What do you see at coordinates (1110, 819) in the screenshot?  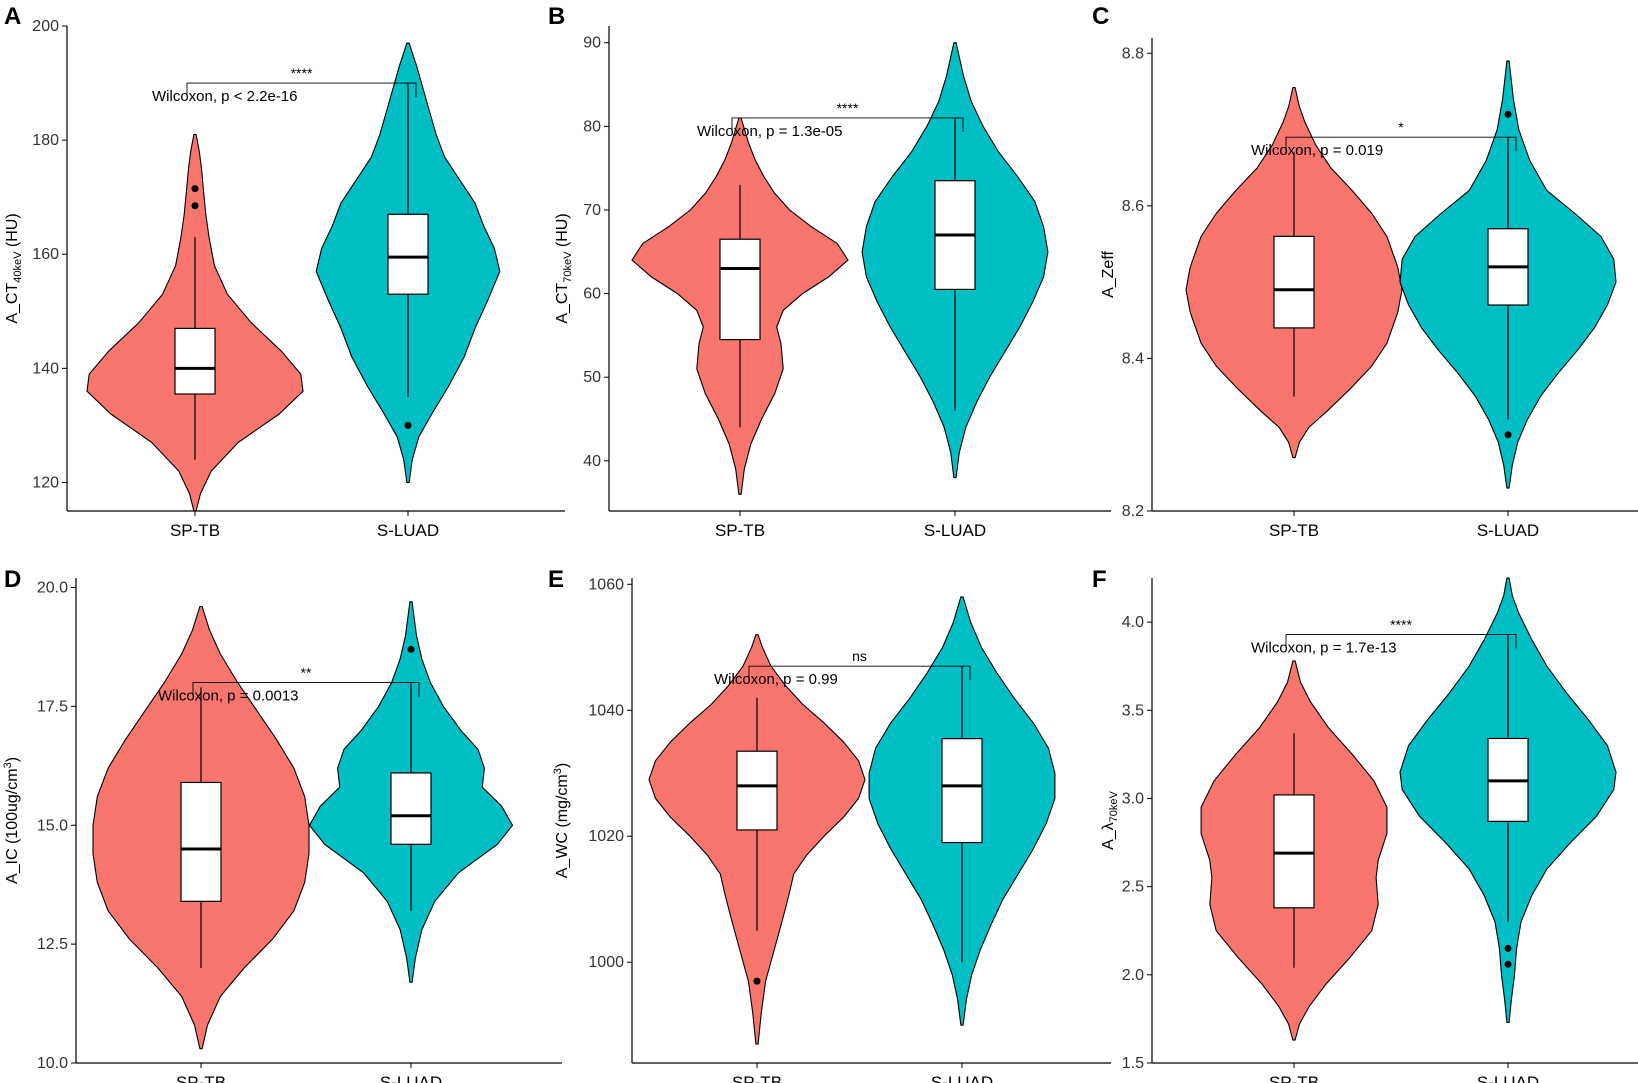 I see `y-axis-label: A_λ70keV` at bounding box center [1110, 819].